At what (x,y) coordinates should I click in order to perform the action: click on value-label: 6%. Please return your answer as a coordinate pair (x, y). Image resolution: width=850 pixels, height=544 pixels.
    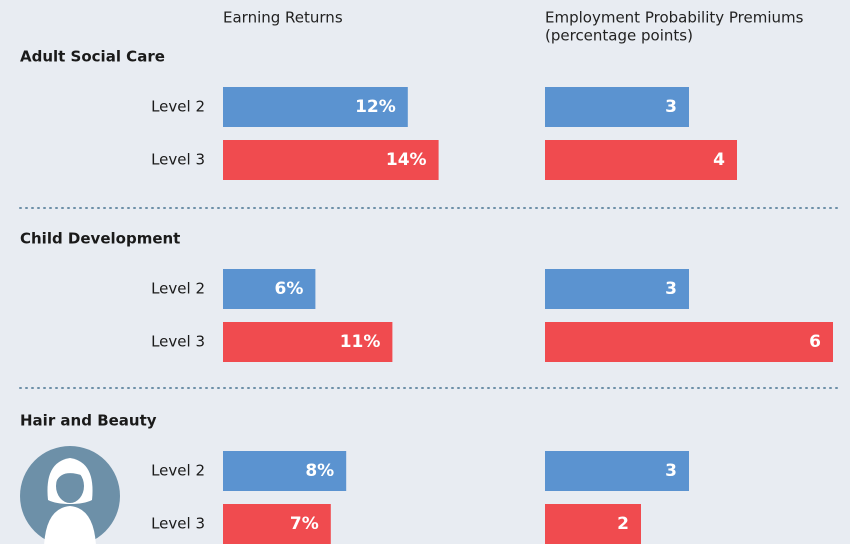
    Looking at the image, I should click on (289, 289).